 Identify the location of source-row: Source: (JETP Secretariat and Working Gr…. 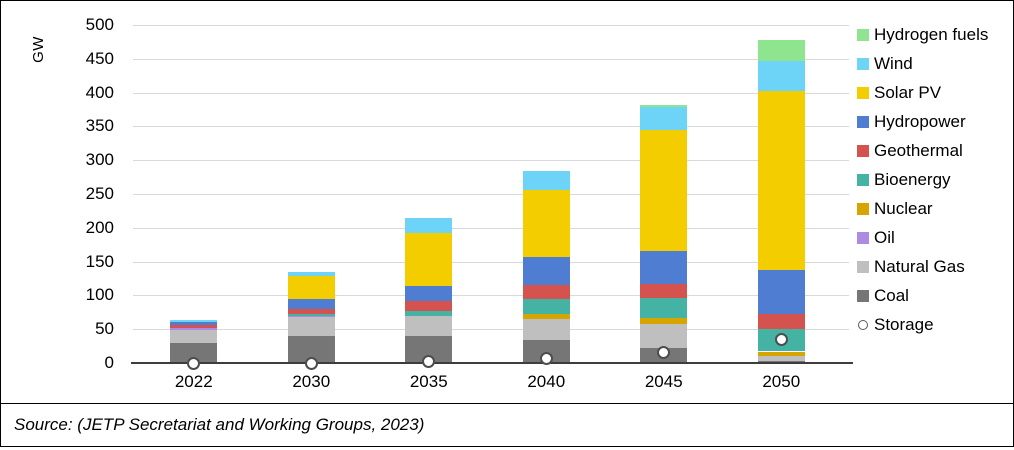
(507, 424).